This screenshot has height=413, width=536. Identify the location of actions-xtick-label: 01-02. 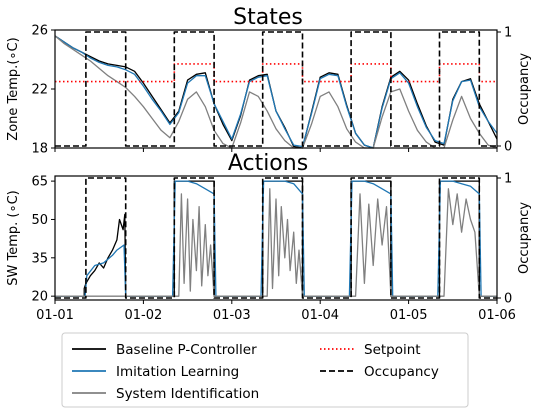
(144, 315).